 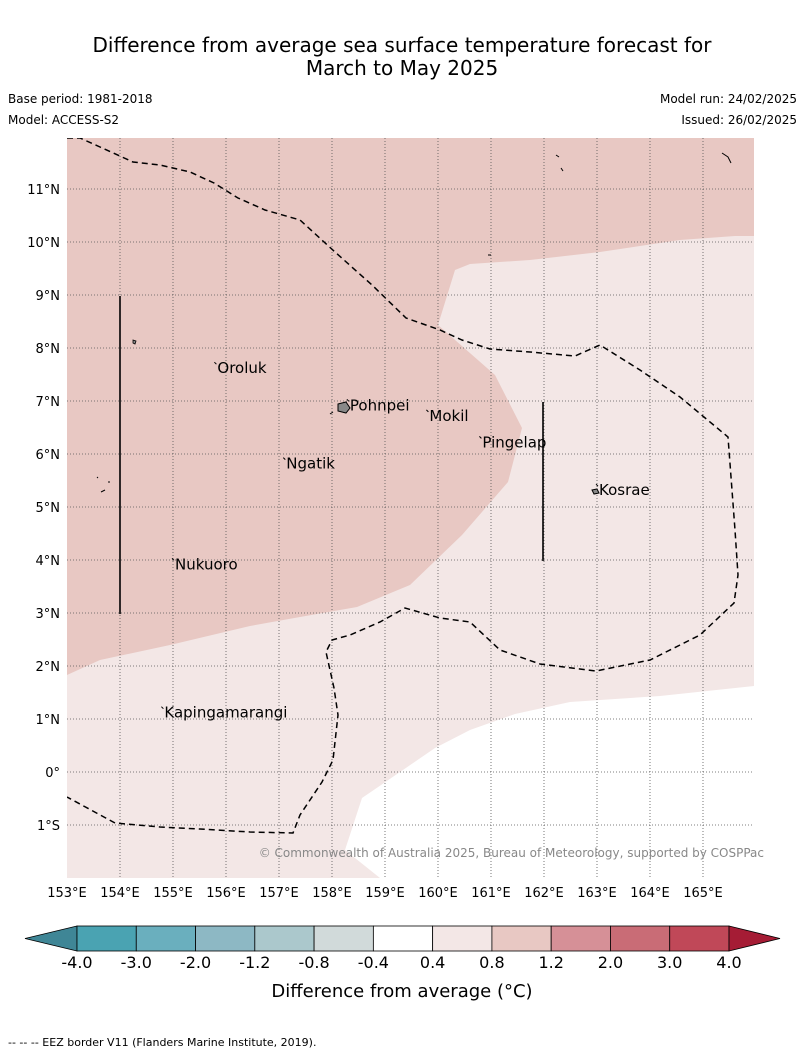 I want to click on colorbar-tick-label: -2.0, so click(x=195, y=962).